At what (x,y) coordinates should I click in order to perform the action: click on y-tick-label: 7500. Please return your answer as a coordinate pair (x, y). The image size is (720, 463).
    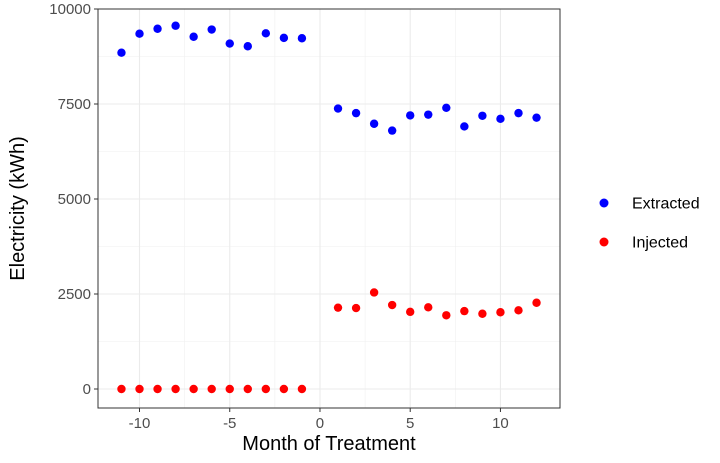
    Looking at the image, I should click on (74, 104).